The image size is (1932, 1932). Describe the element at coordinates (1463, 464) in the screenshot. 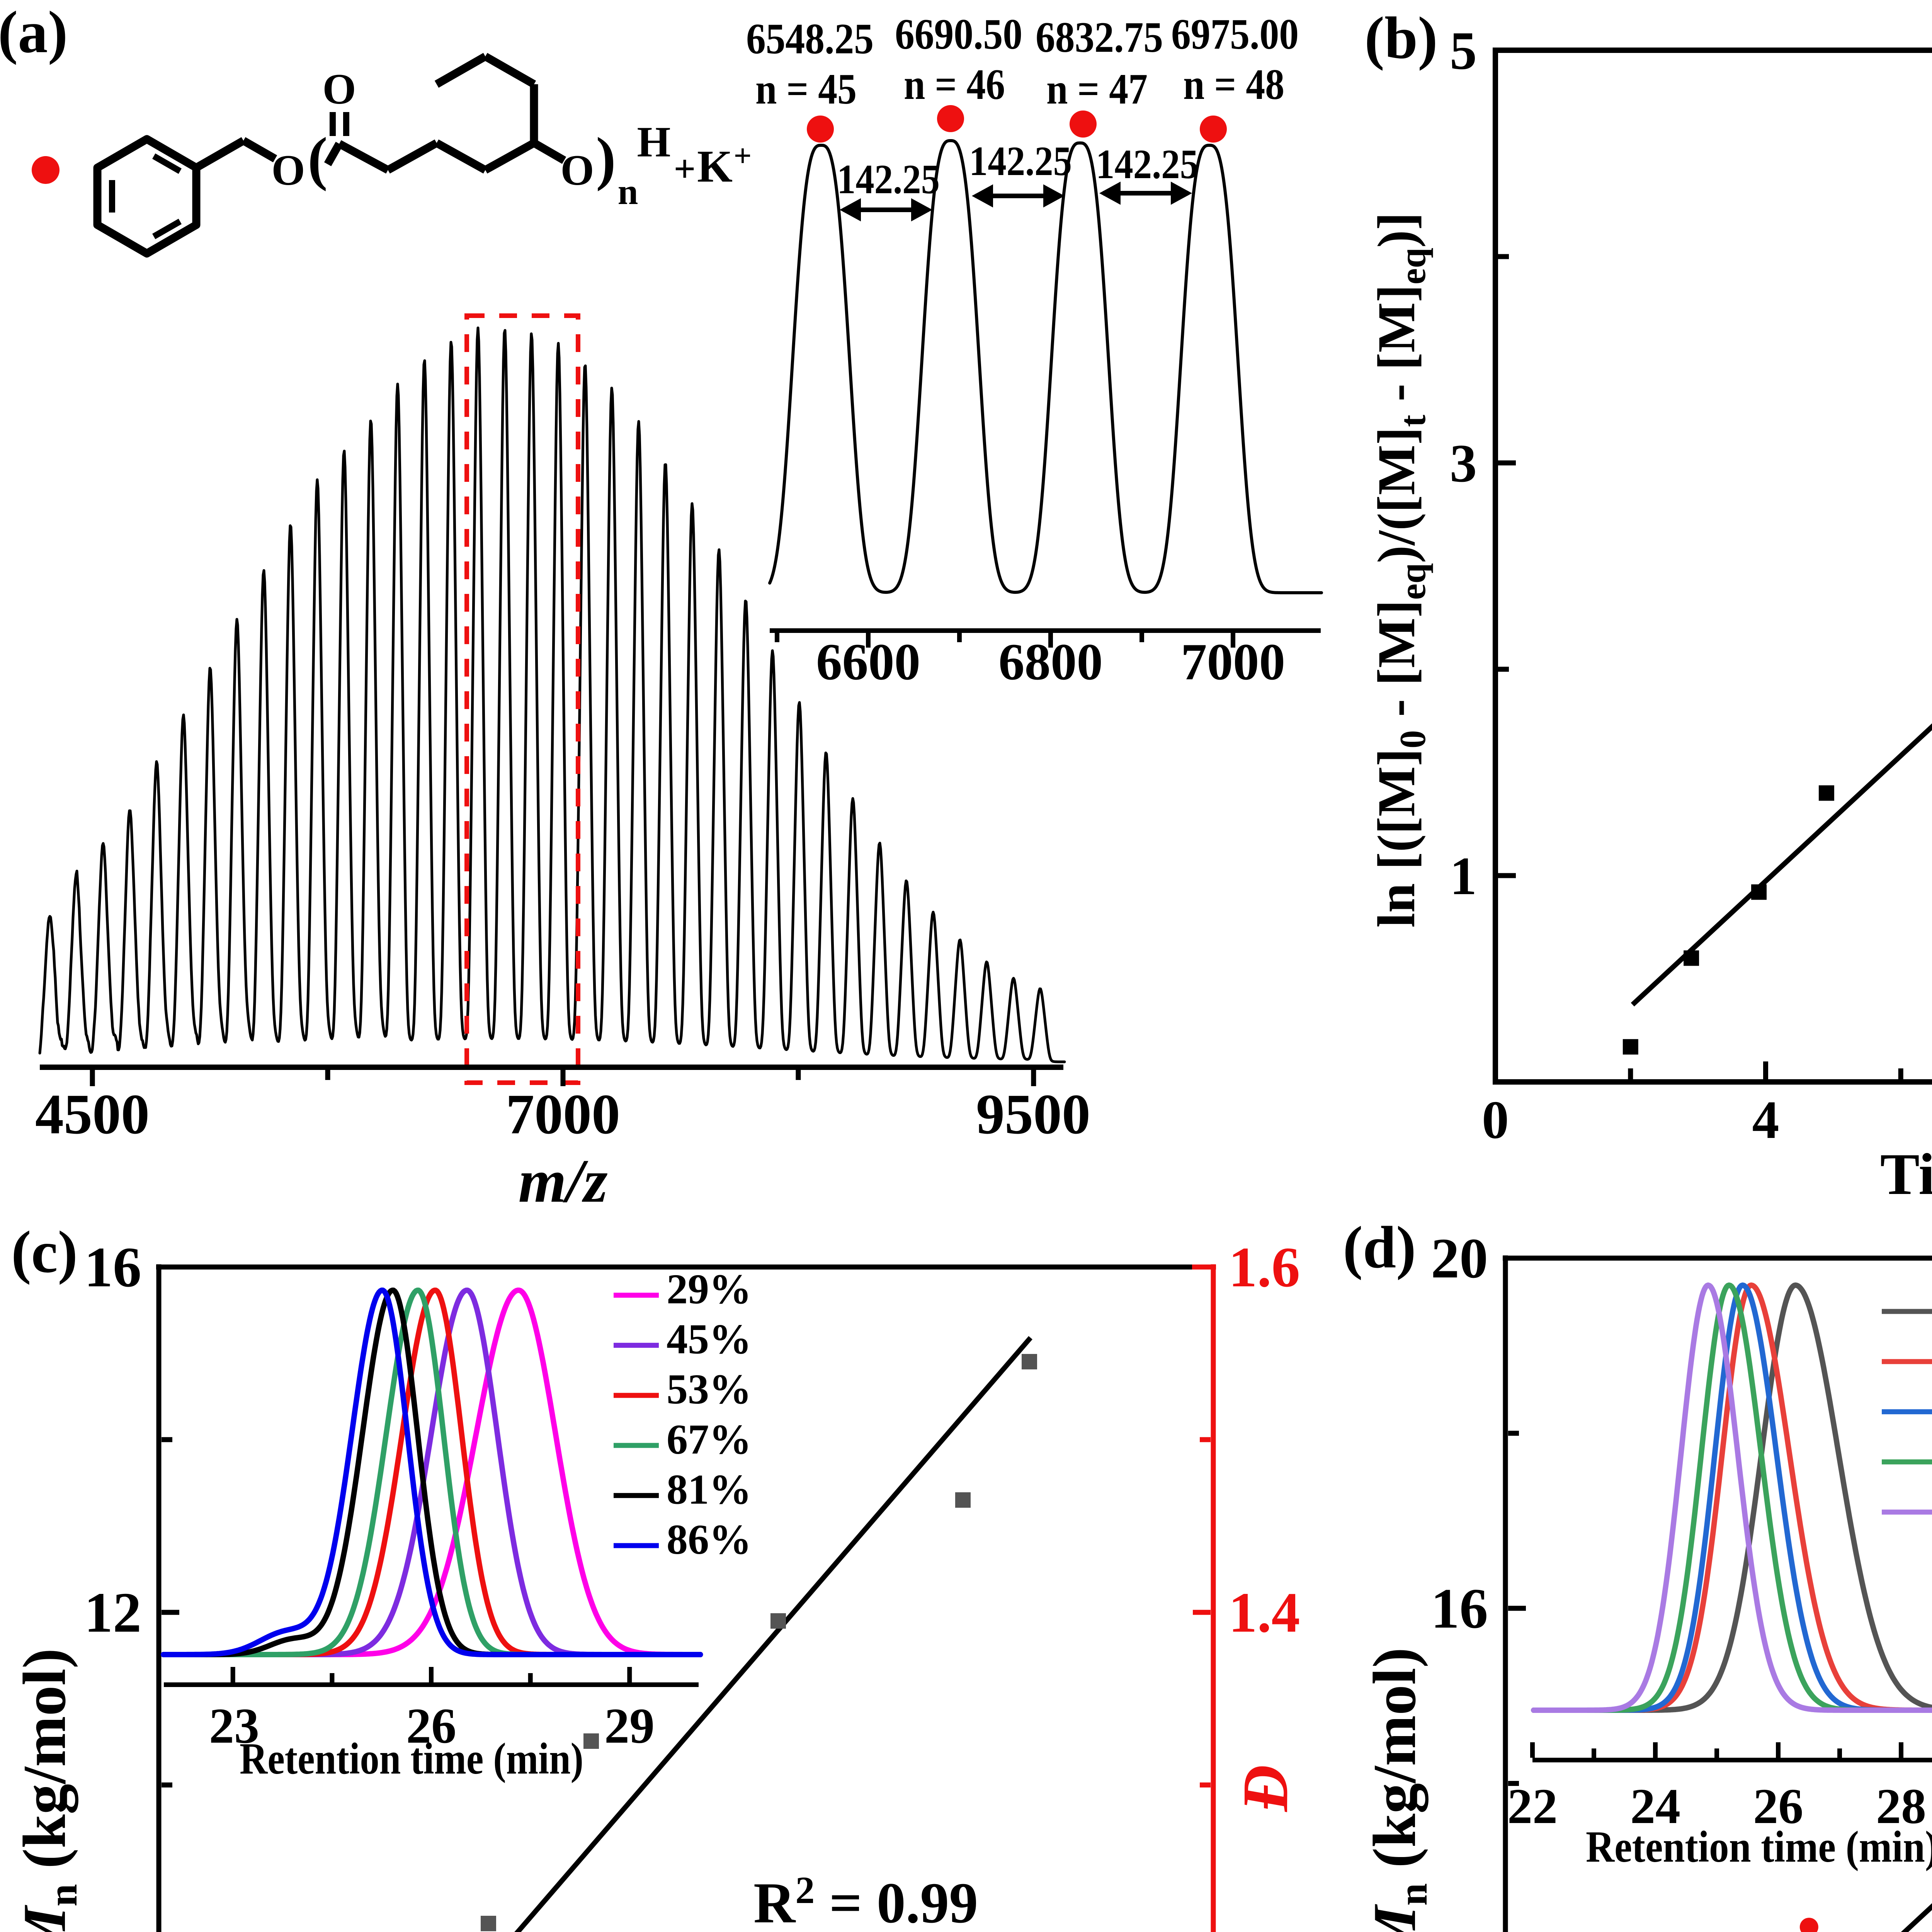

I see `svg-text: 3` at that location.